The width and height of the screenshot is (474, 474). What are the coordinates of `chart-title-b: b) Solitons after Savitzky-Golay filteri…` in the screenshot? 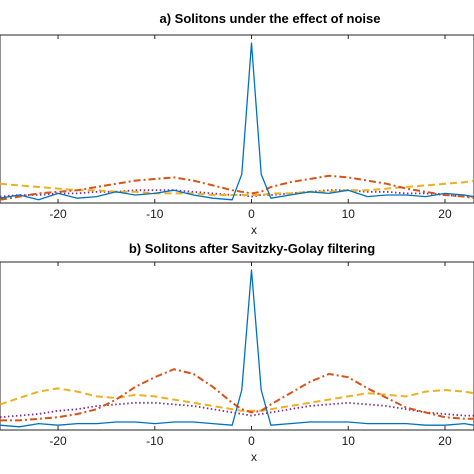 It's located at (252, 248).